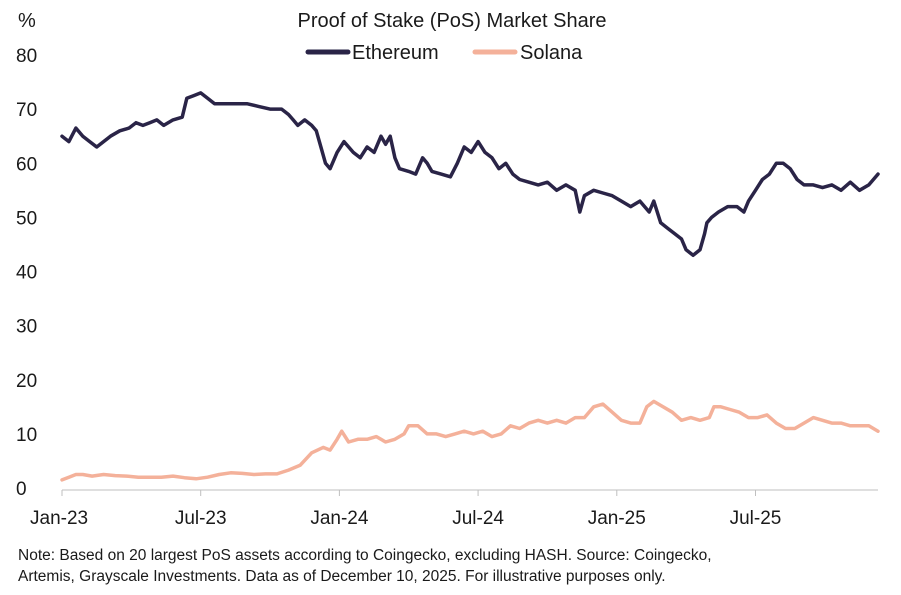  I want to click on y-tick-label: 70, so click(26, 110).